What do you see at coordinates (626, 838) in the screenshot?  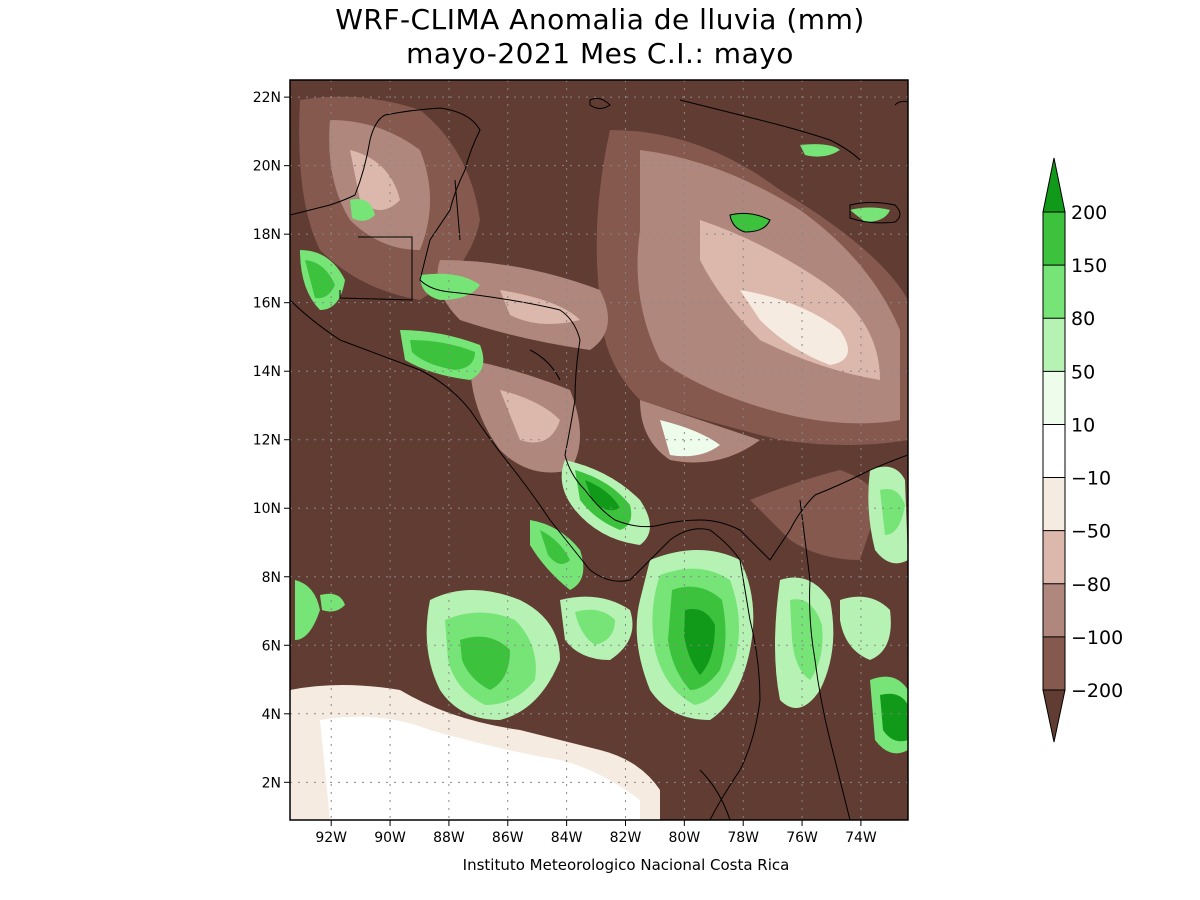 I see `x-tick-label: 82W` at bounding box center [626, 838].